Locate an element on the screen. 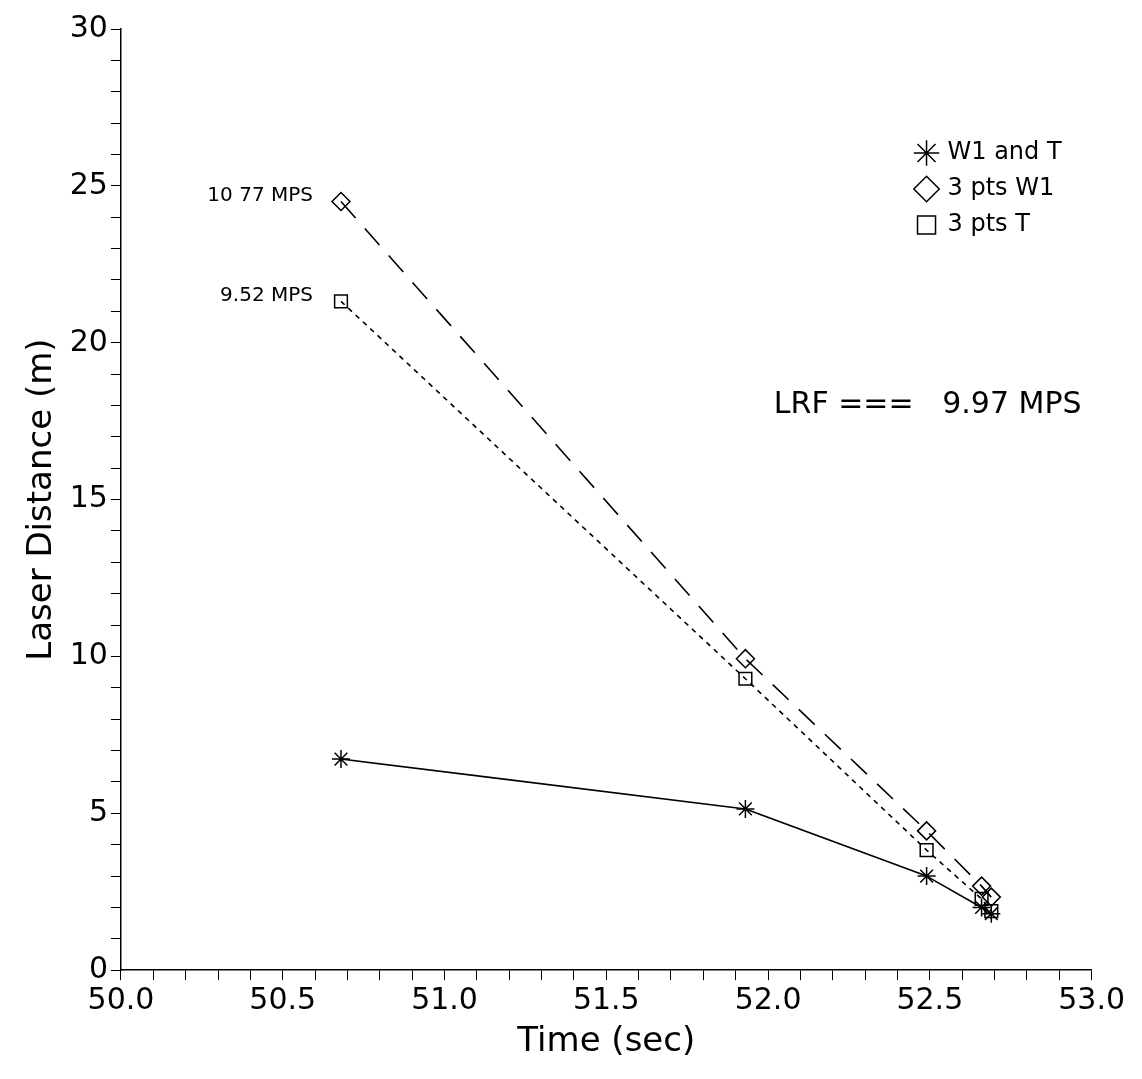  y-tick-label: 5 is located at coordinates (98, 811).